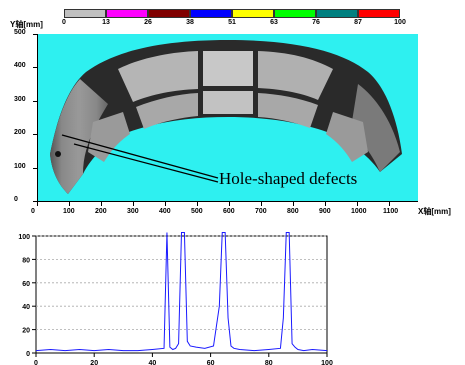 The height and width of the screenshot is (365, 465). Describe the element at coordinates (20, 66) in the screenshot. I see `y-tick-label: 400` at that location.